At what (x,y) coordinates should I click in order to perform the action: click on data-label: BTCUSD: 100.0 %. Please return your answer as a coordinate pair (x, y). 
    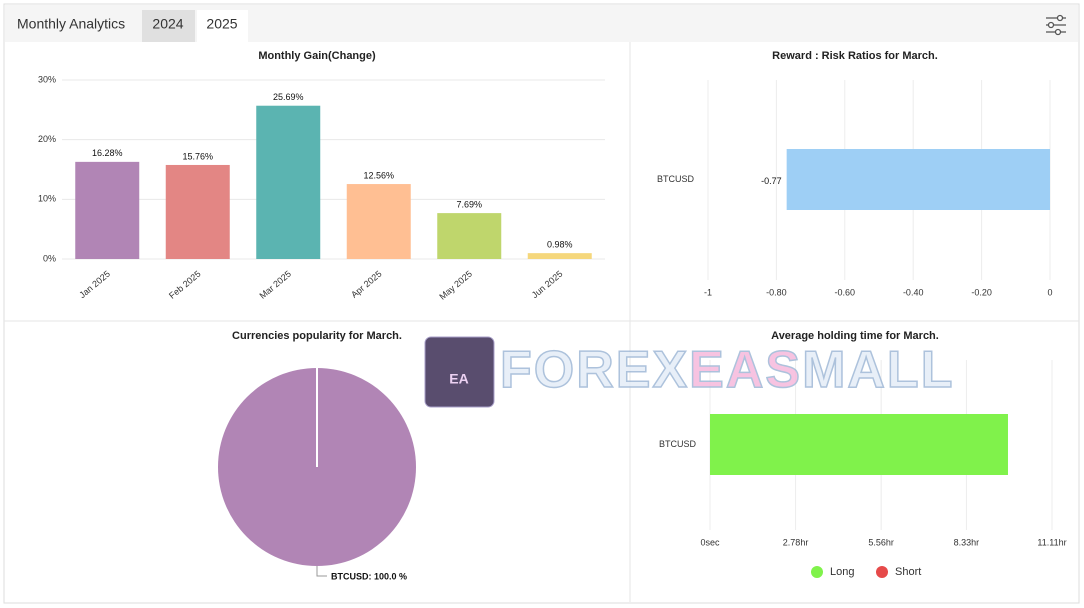
    Looking at the image, I should click on (369, 576).